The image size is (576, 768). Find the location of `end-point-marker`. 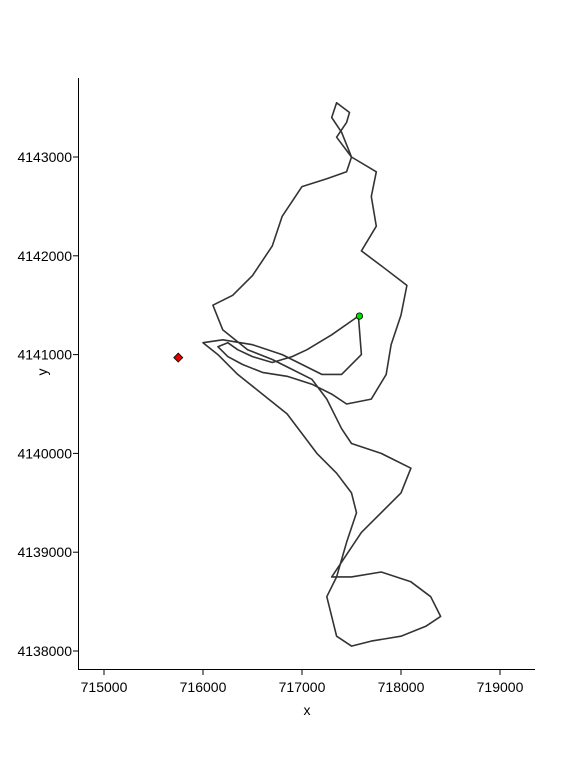

end-point-marker is located at coordinates (178, 357).